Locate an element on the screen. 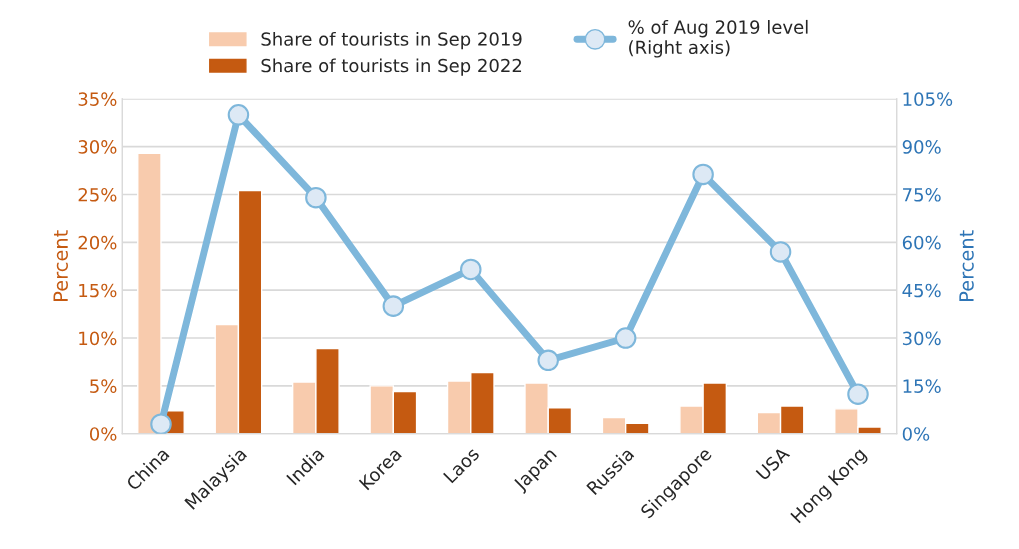 This screenshot has width=1019, height=549. legend-label: % of Aug 2019 level (Right axis) is located at coordinates (718, 38).